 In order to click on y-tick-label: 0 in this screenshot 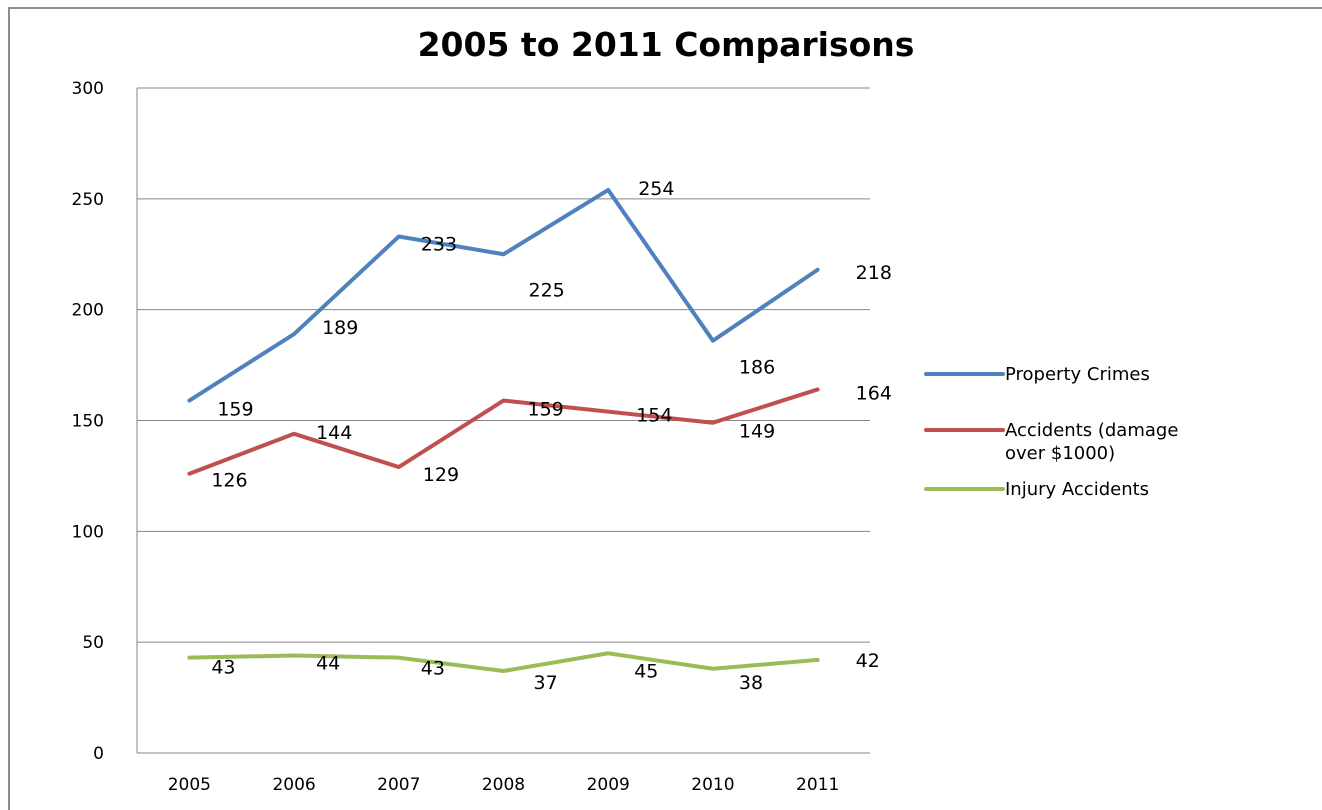, I will do `click(98, 754)`.